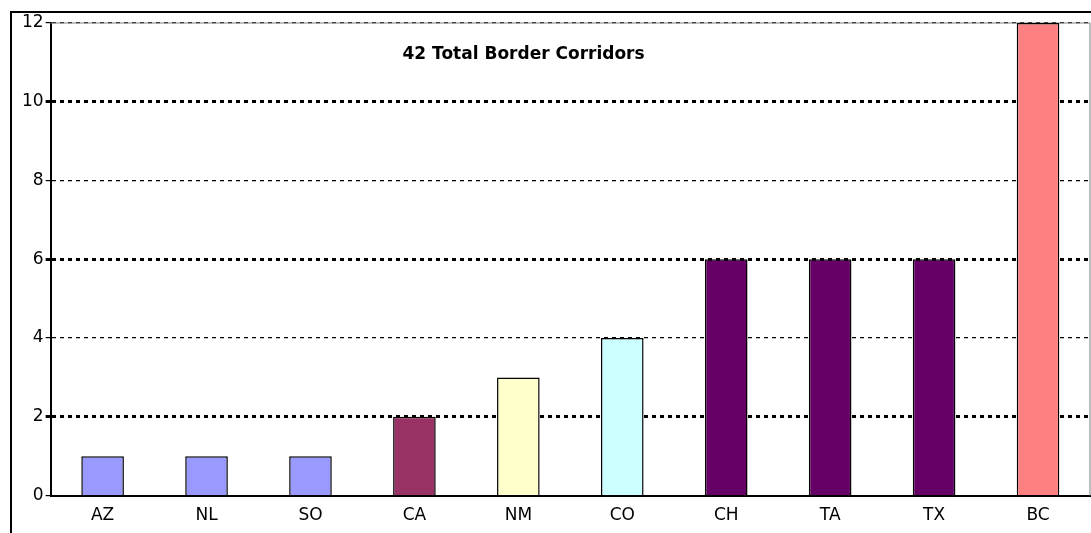 This screenshot has width=1091, height=533. Describe the element at coordinates (518, 514) in the screenshot. I see `x-tick-label: NM` at that location.